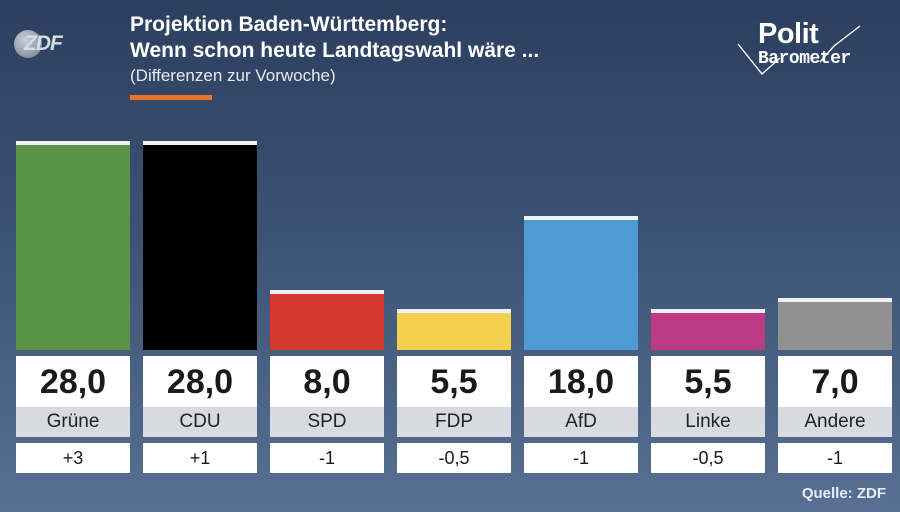 The width and height of the screenshot is (900, 512). I want to click on difference-label-3: -1, so click(327, 458).